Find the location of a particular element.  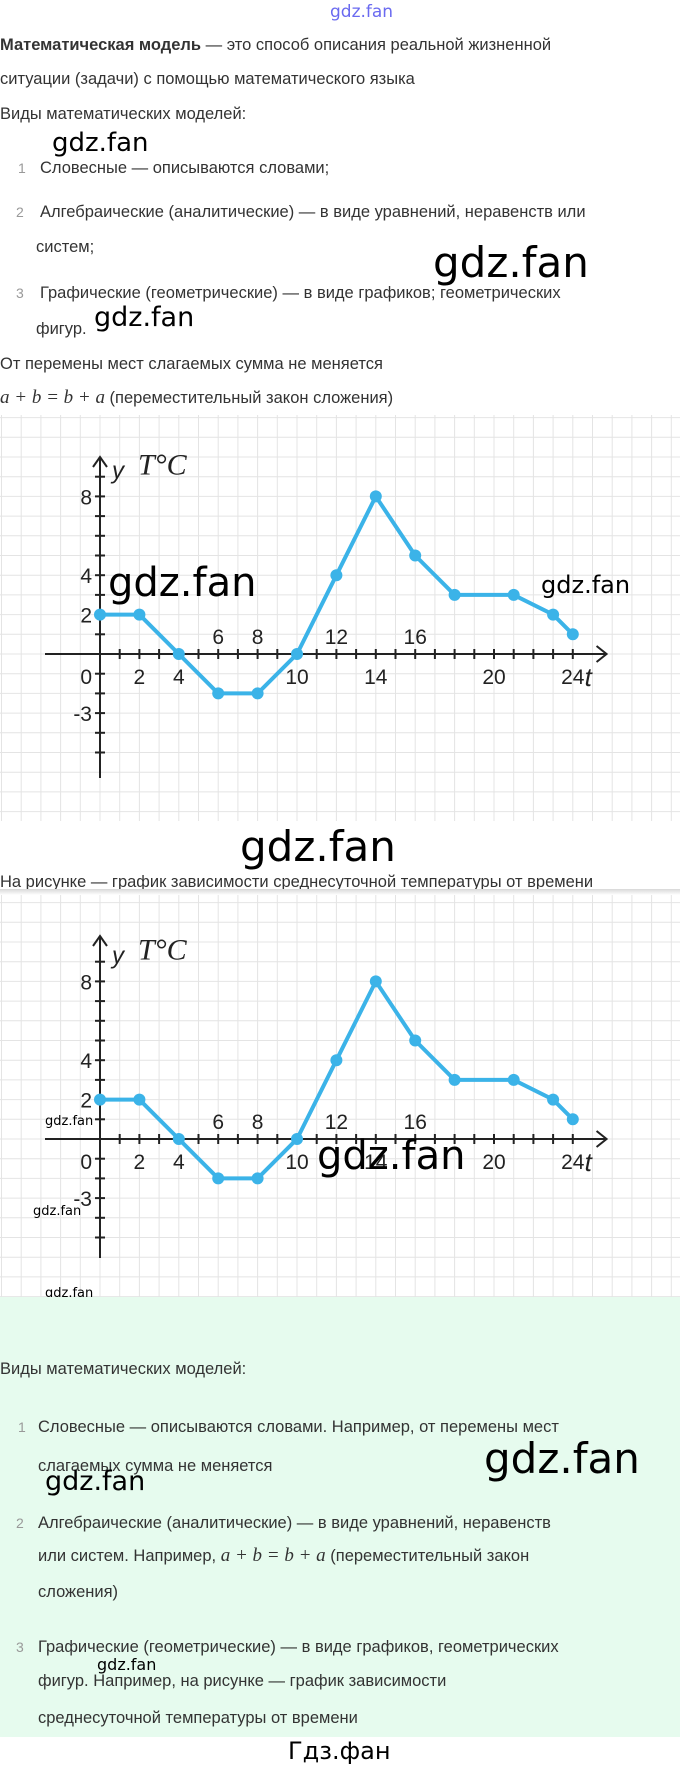

answer-item-cont: среднесуточной температуры от времени is located at coordinates (198, 1718).